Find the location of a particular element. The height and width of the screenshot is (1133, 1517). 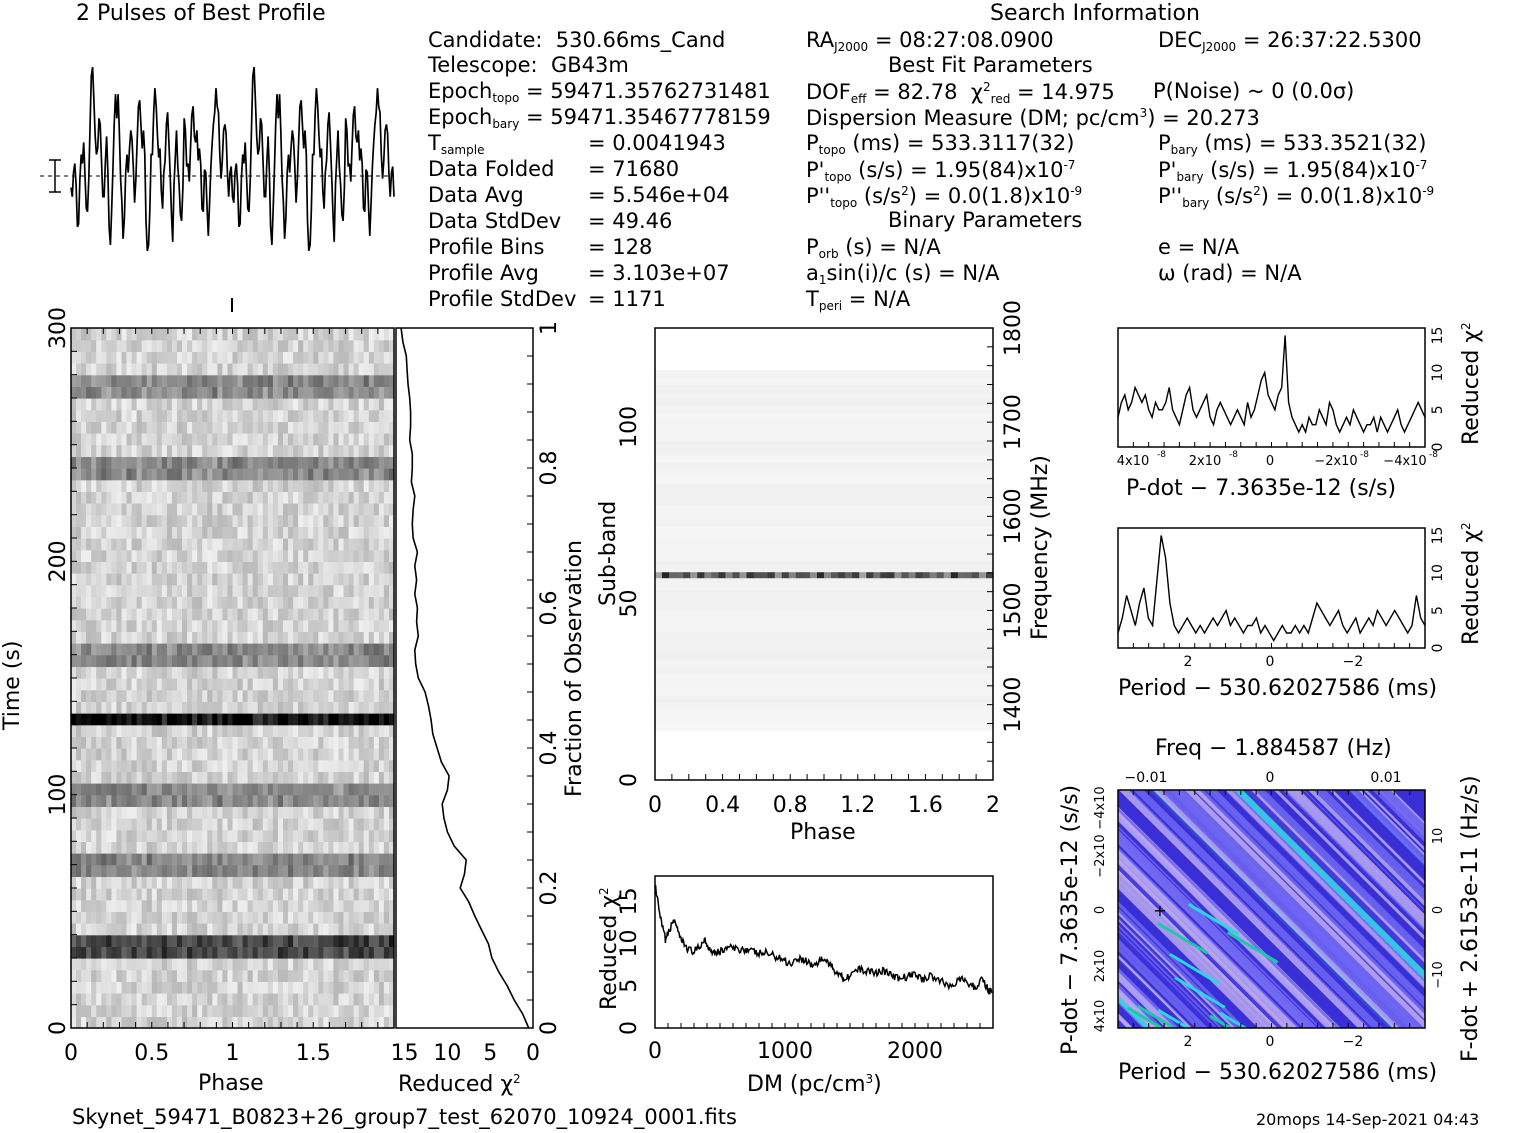

dm-ytick: 5 is located at coordinates (629, 986).